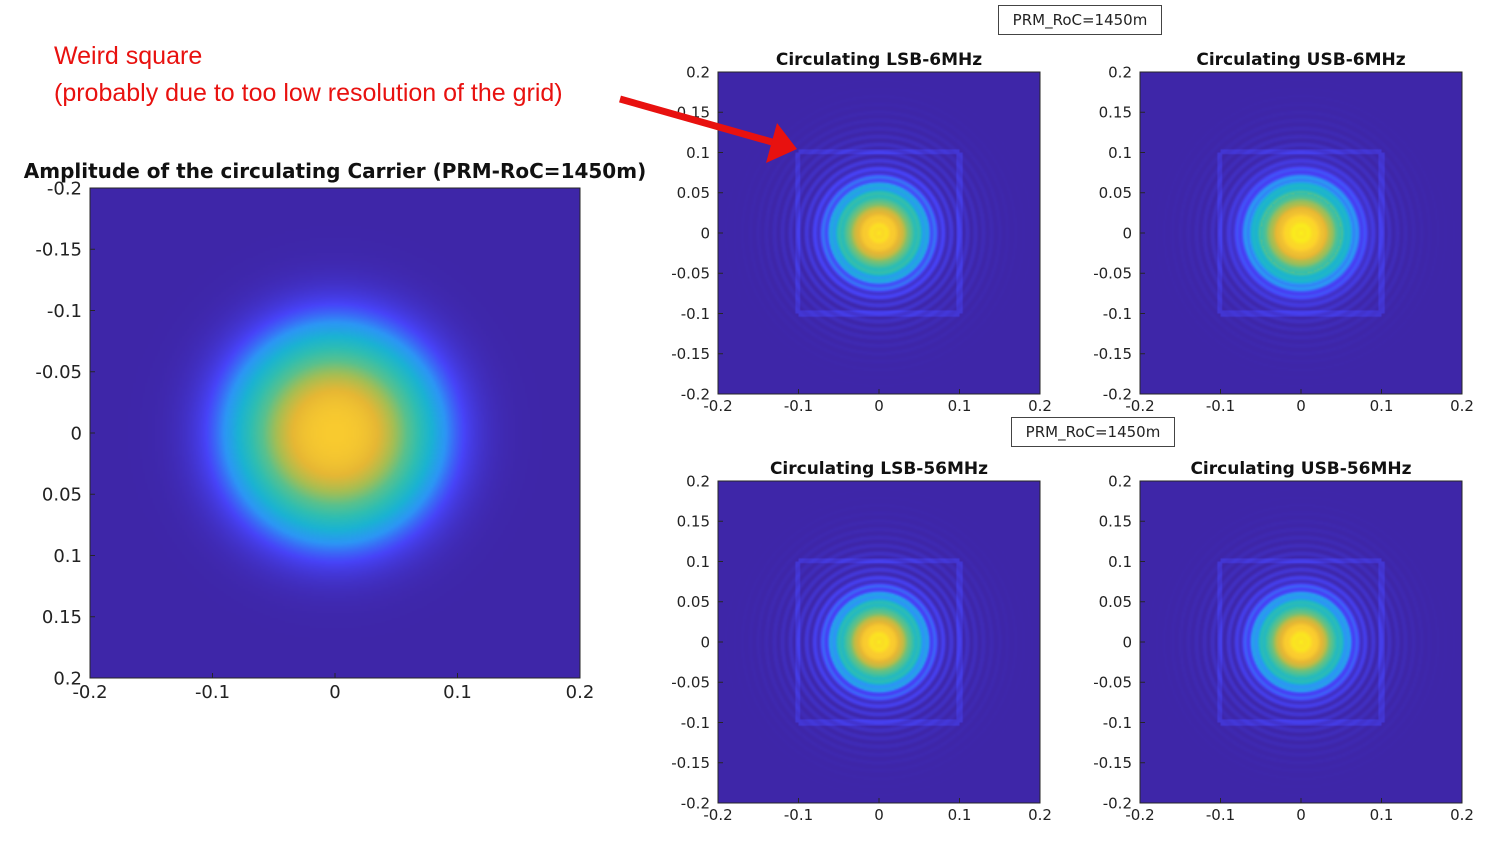  What do you see at coordinates (1080, 20) in the screenshot?
I see `legend-tag-top: PRM_RoC=1450m` at bounding box center [1080, 20].